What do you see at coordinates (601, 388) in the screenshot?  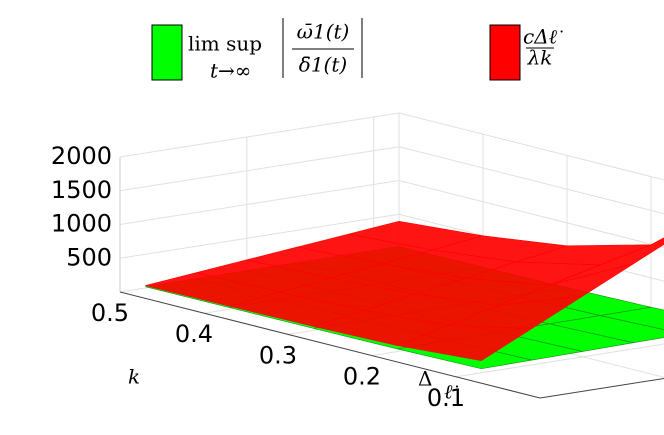 I see `x-axis` at bounding box center [601, 388].